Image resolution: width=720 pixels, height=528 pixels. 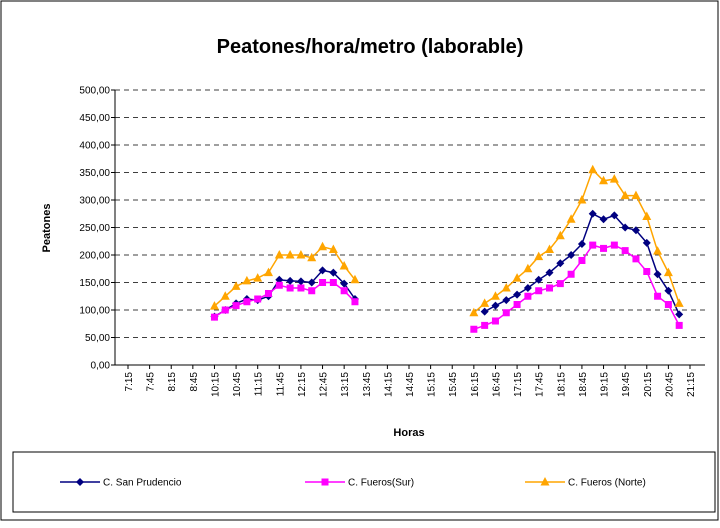 I want to click on x-tick-label: 20:15, so click(x=648, y=384).